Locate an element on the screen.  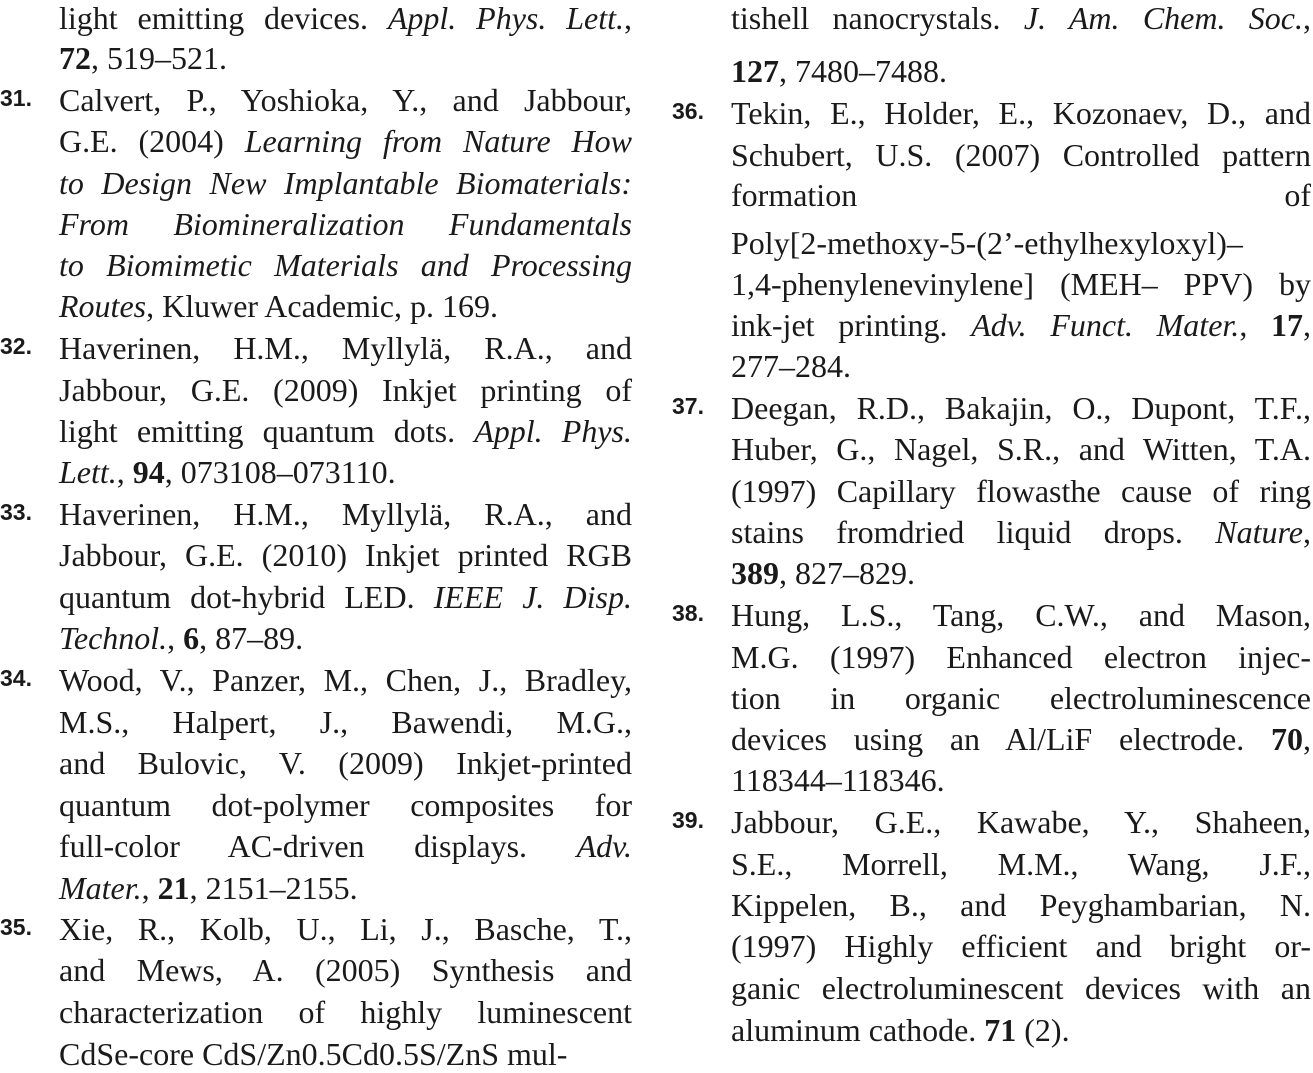
reference-line: Kippelen, B., and Peyghambarian, N. is located at coordinates (1021, 905).